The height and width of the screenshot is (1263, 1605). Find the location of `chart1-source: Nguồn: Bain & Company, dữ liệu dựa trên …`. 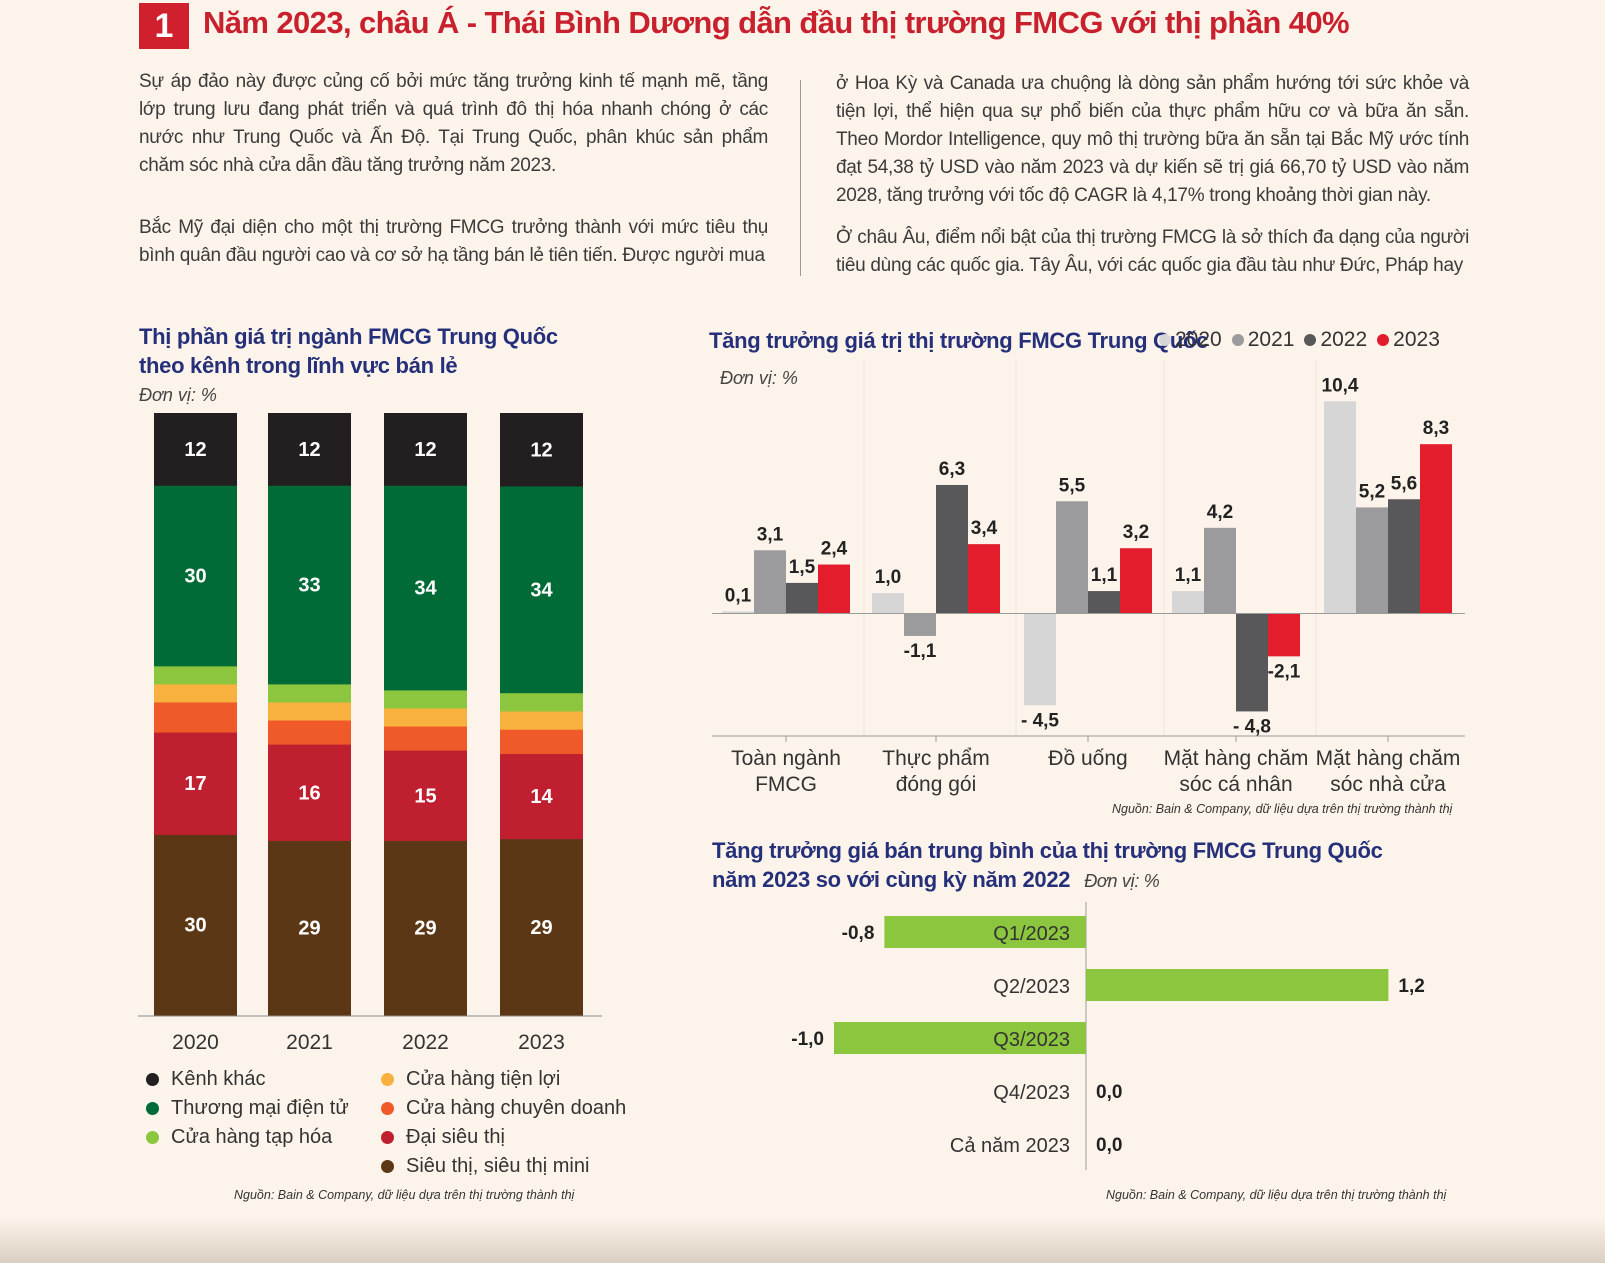

chart1-source: Nguồn: Bain & Company, dữ liệu dựa trên … is located at coordinates (404, 1195).